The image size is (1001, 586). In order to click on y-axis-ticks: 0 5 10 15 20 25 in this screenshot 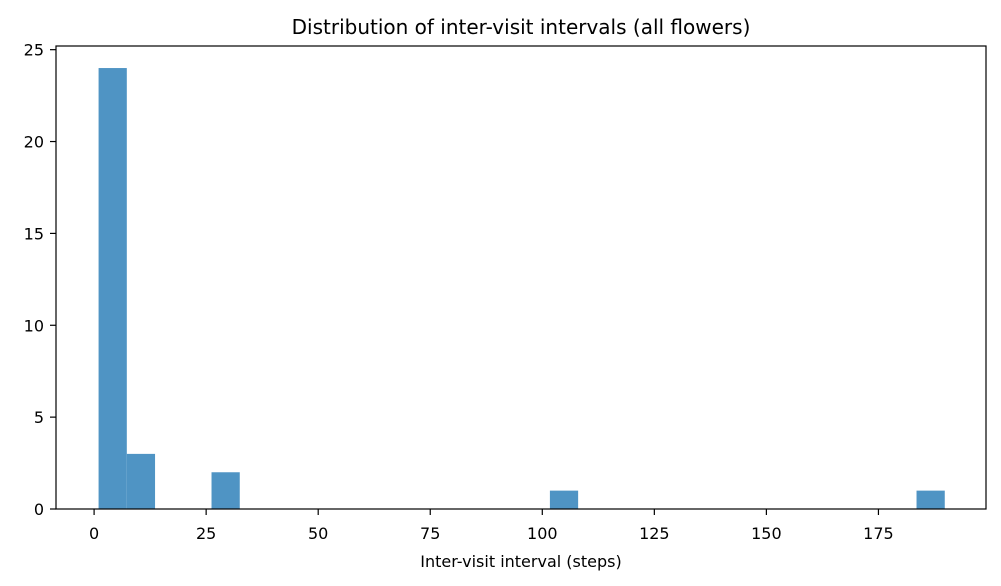, I will do `click(40, 280)`.